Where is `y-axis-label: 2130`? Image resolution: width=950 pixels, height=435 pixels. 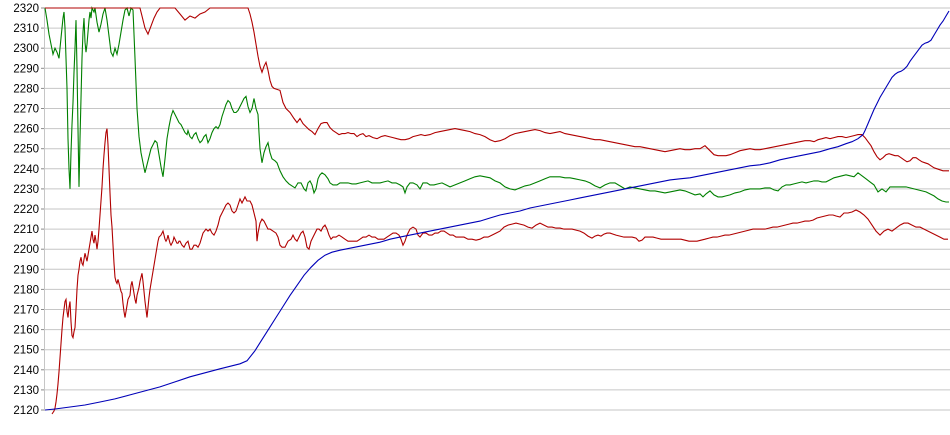
y-axis-label: 2130 is located at coordinates (26, 391).